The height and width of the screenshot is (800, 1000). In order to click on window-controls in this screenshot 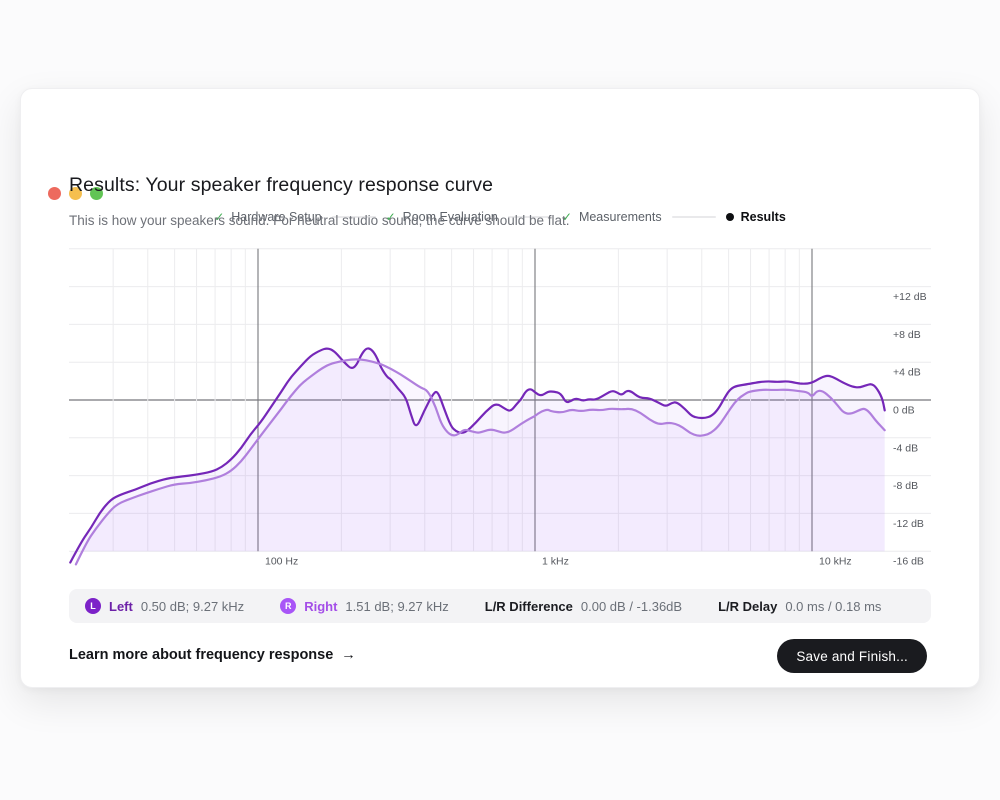, I will do `click(75, 193)`.